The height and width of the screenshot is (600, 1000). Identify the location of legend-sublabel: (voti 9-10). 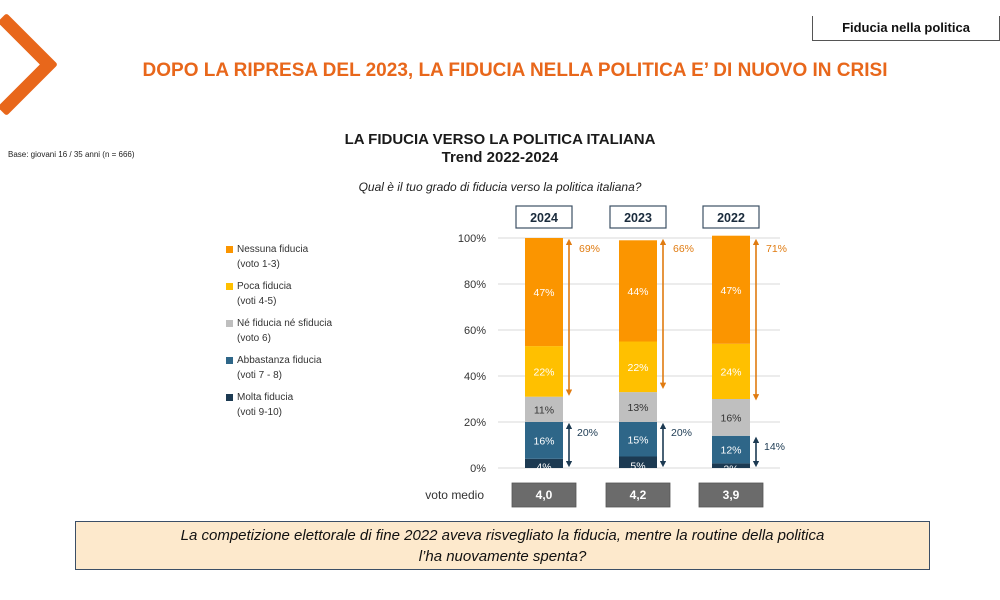
(260, 412).